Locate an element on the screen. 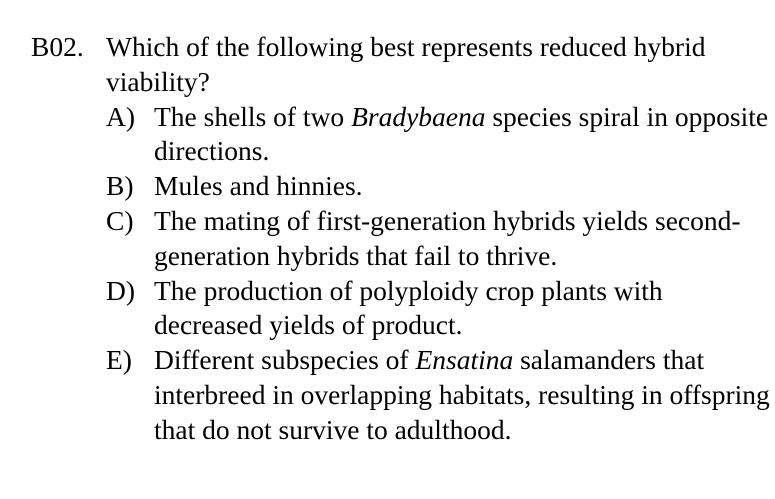 This screenshot has height=499, width=775. option-c-letter: C) is located at coordinates (120, 220).